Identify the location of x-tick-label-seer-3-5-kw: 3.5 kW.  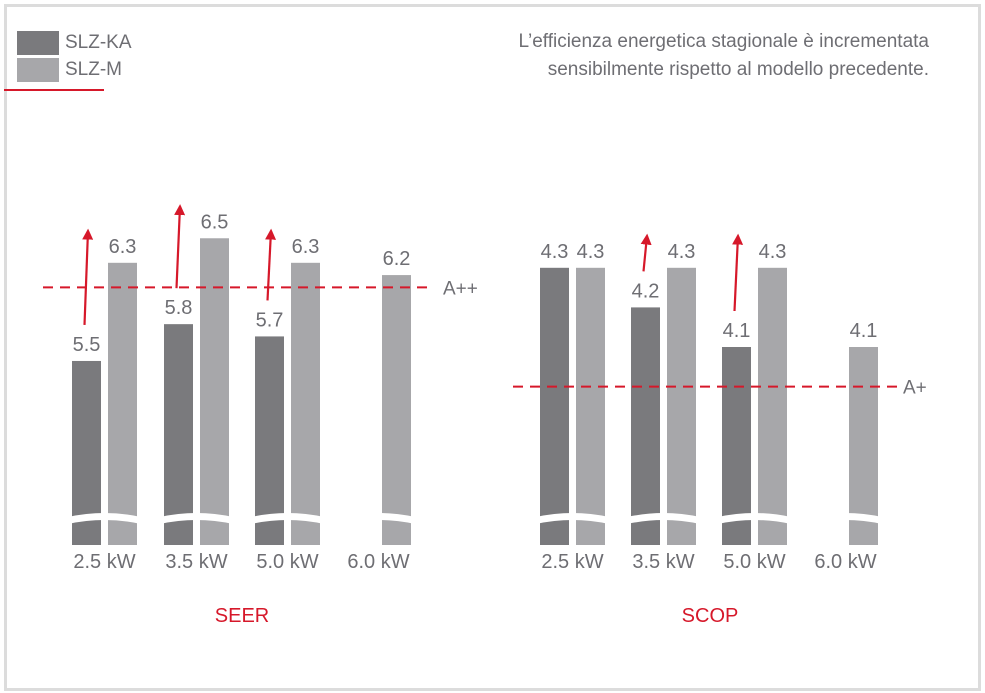
(196, 562).